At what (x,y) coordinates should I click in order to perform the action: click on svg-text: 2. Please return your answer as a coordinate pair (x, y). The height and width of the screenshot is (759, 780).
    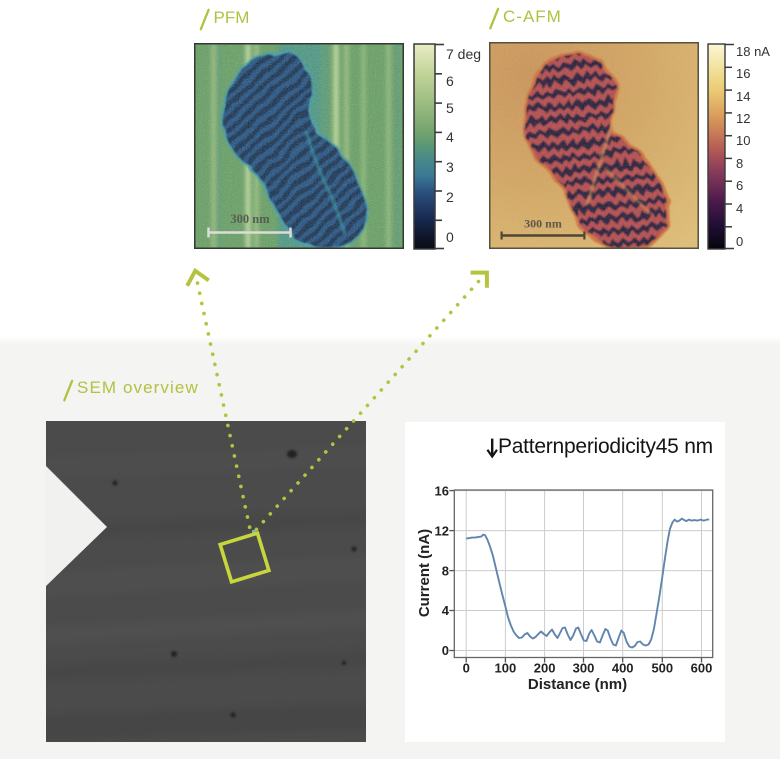
    Looking at the image, I should click on (450, 197).